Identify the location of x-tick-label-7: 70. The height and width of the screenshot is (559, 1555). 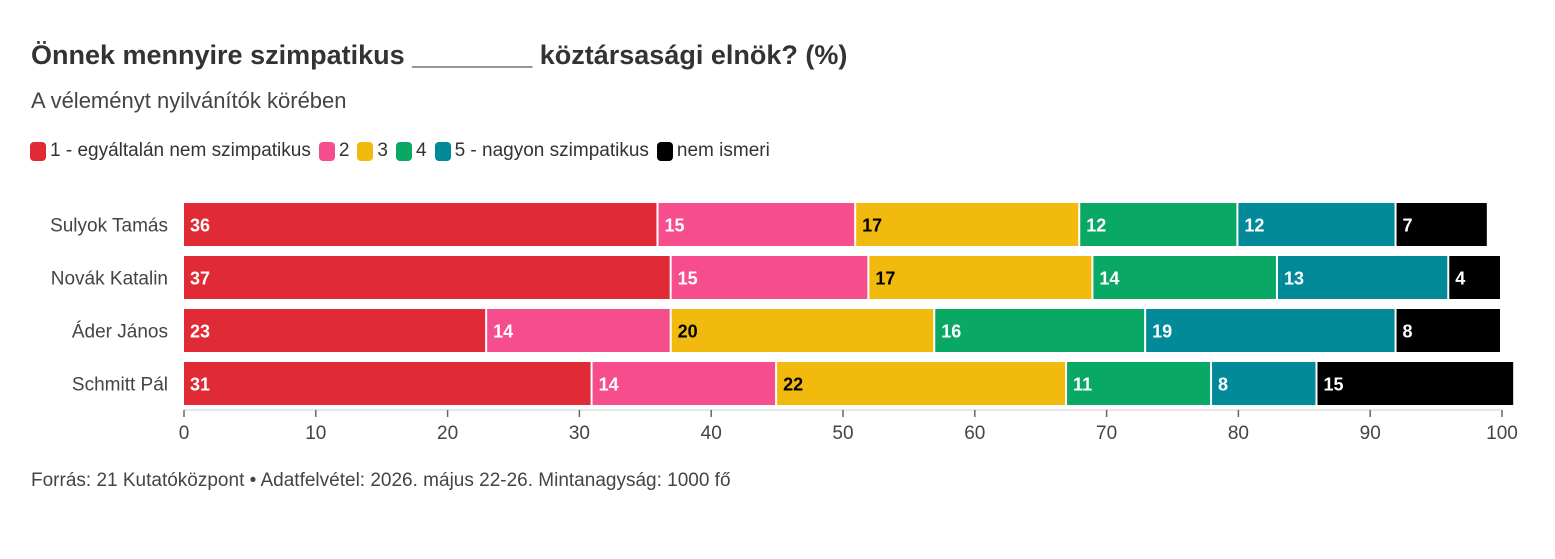
(1106, 433).